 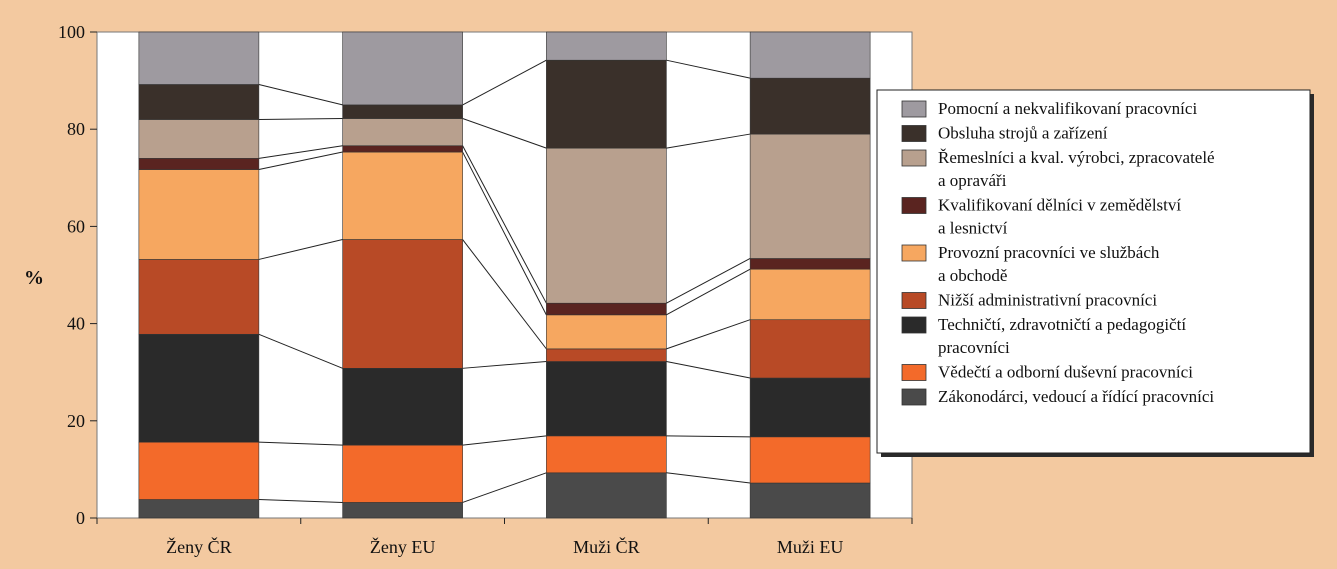 What do you see at coordinates (973, 228) in the screenshot?
I see `legend-label: a lesnictví` at bounding box center [973, 228].